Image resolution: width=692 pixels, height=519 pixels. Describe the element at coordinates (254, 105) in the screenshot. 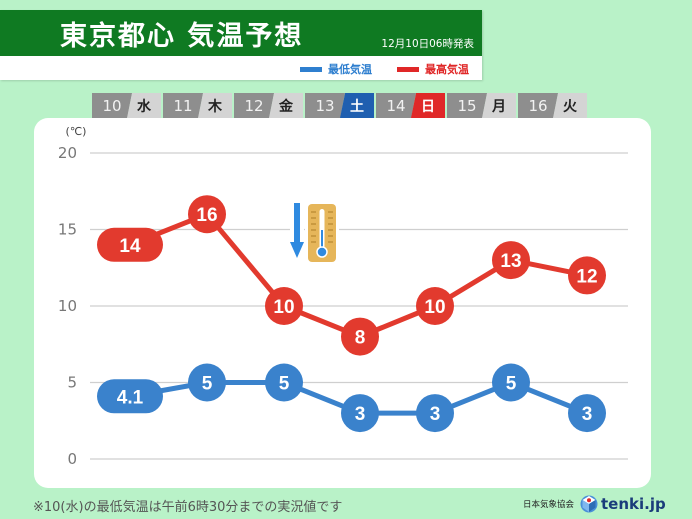

I see `day-number: 12` at that location.